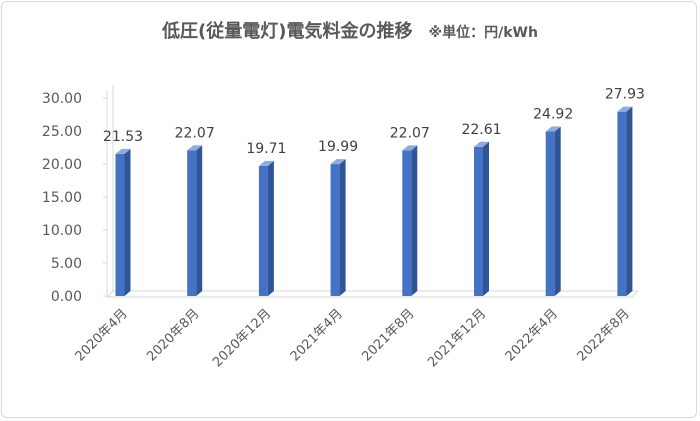  What do you see at coordinates (62, 99) in the screenshot?
I see `y-tick-label: 30.00` at bounding box center [62, 99].